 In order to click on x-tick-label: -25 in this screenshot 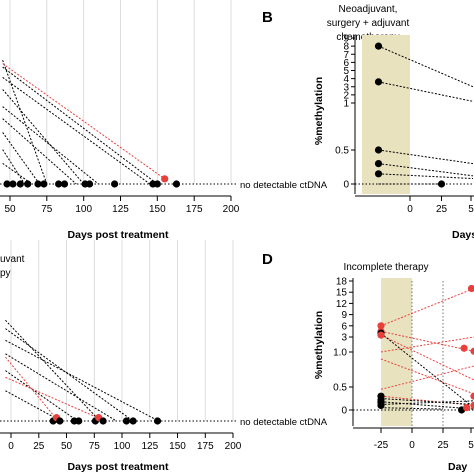, I will do `click(381, 445)`.